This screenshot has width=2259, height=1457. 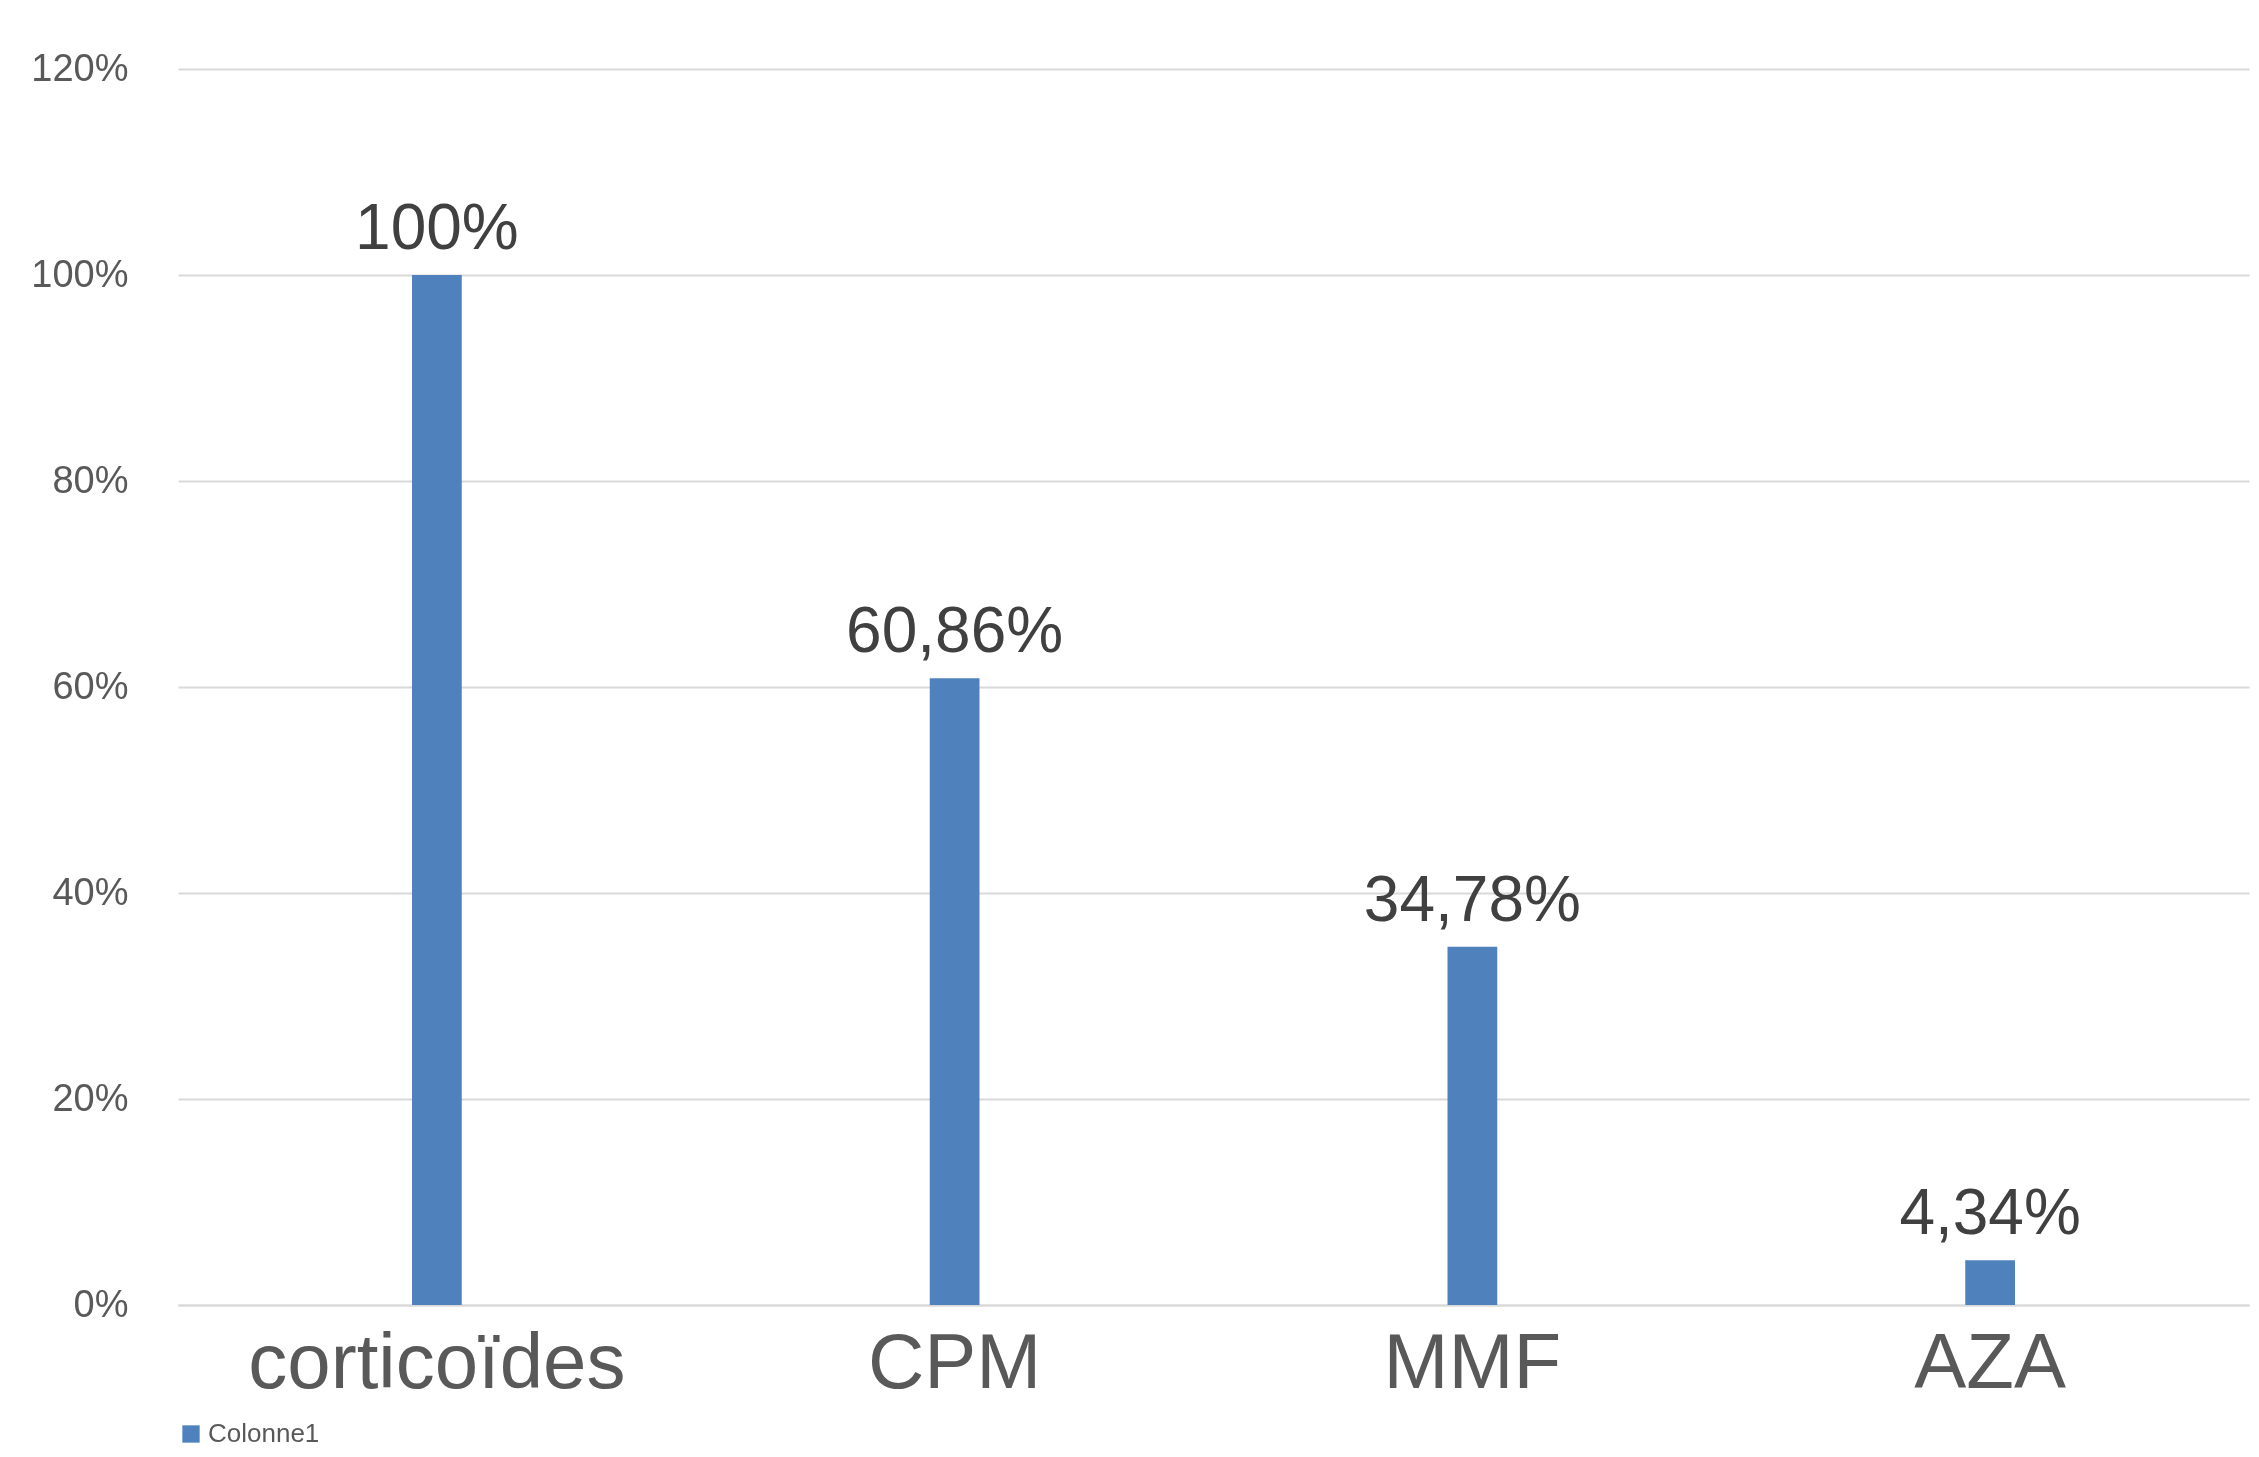 I want to click on data-label: 34,78%, so click(x=1472, y=898).